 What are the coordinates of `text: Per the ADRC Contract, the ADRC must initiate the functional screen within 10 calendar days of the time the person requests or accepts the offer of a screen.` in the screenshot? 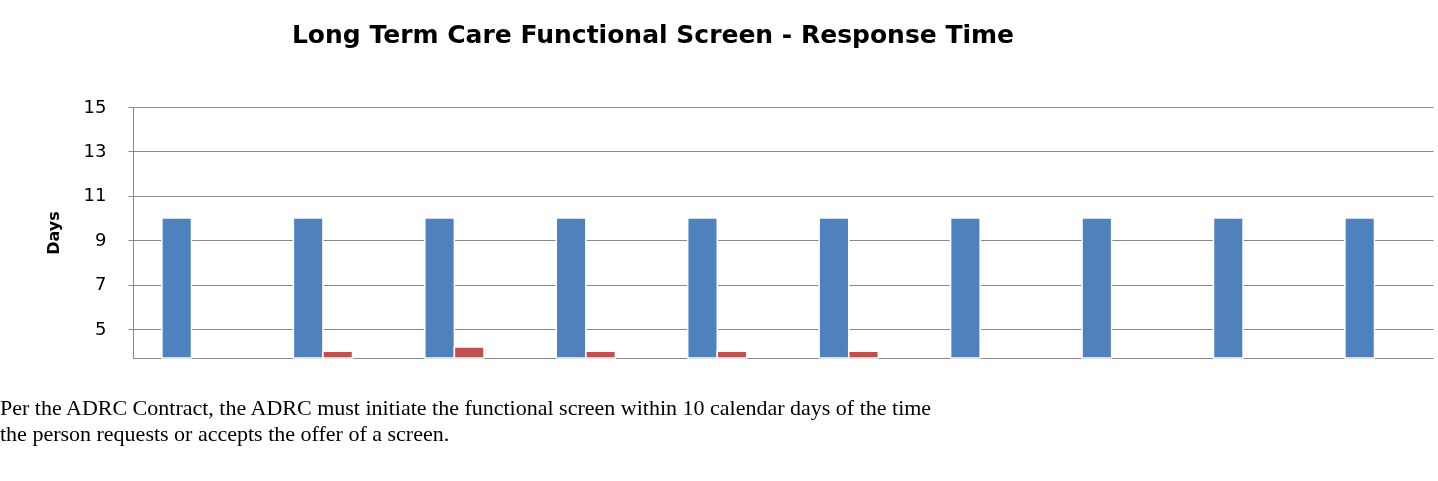 It's located at (466, 420).